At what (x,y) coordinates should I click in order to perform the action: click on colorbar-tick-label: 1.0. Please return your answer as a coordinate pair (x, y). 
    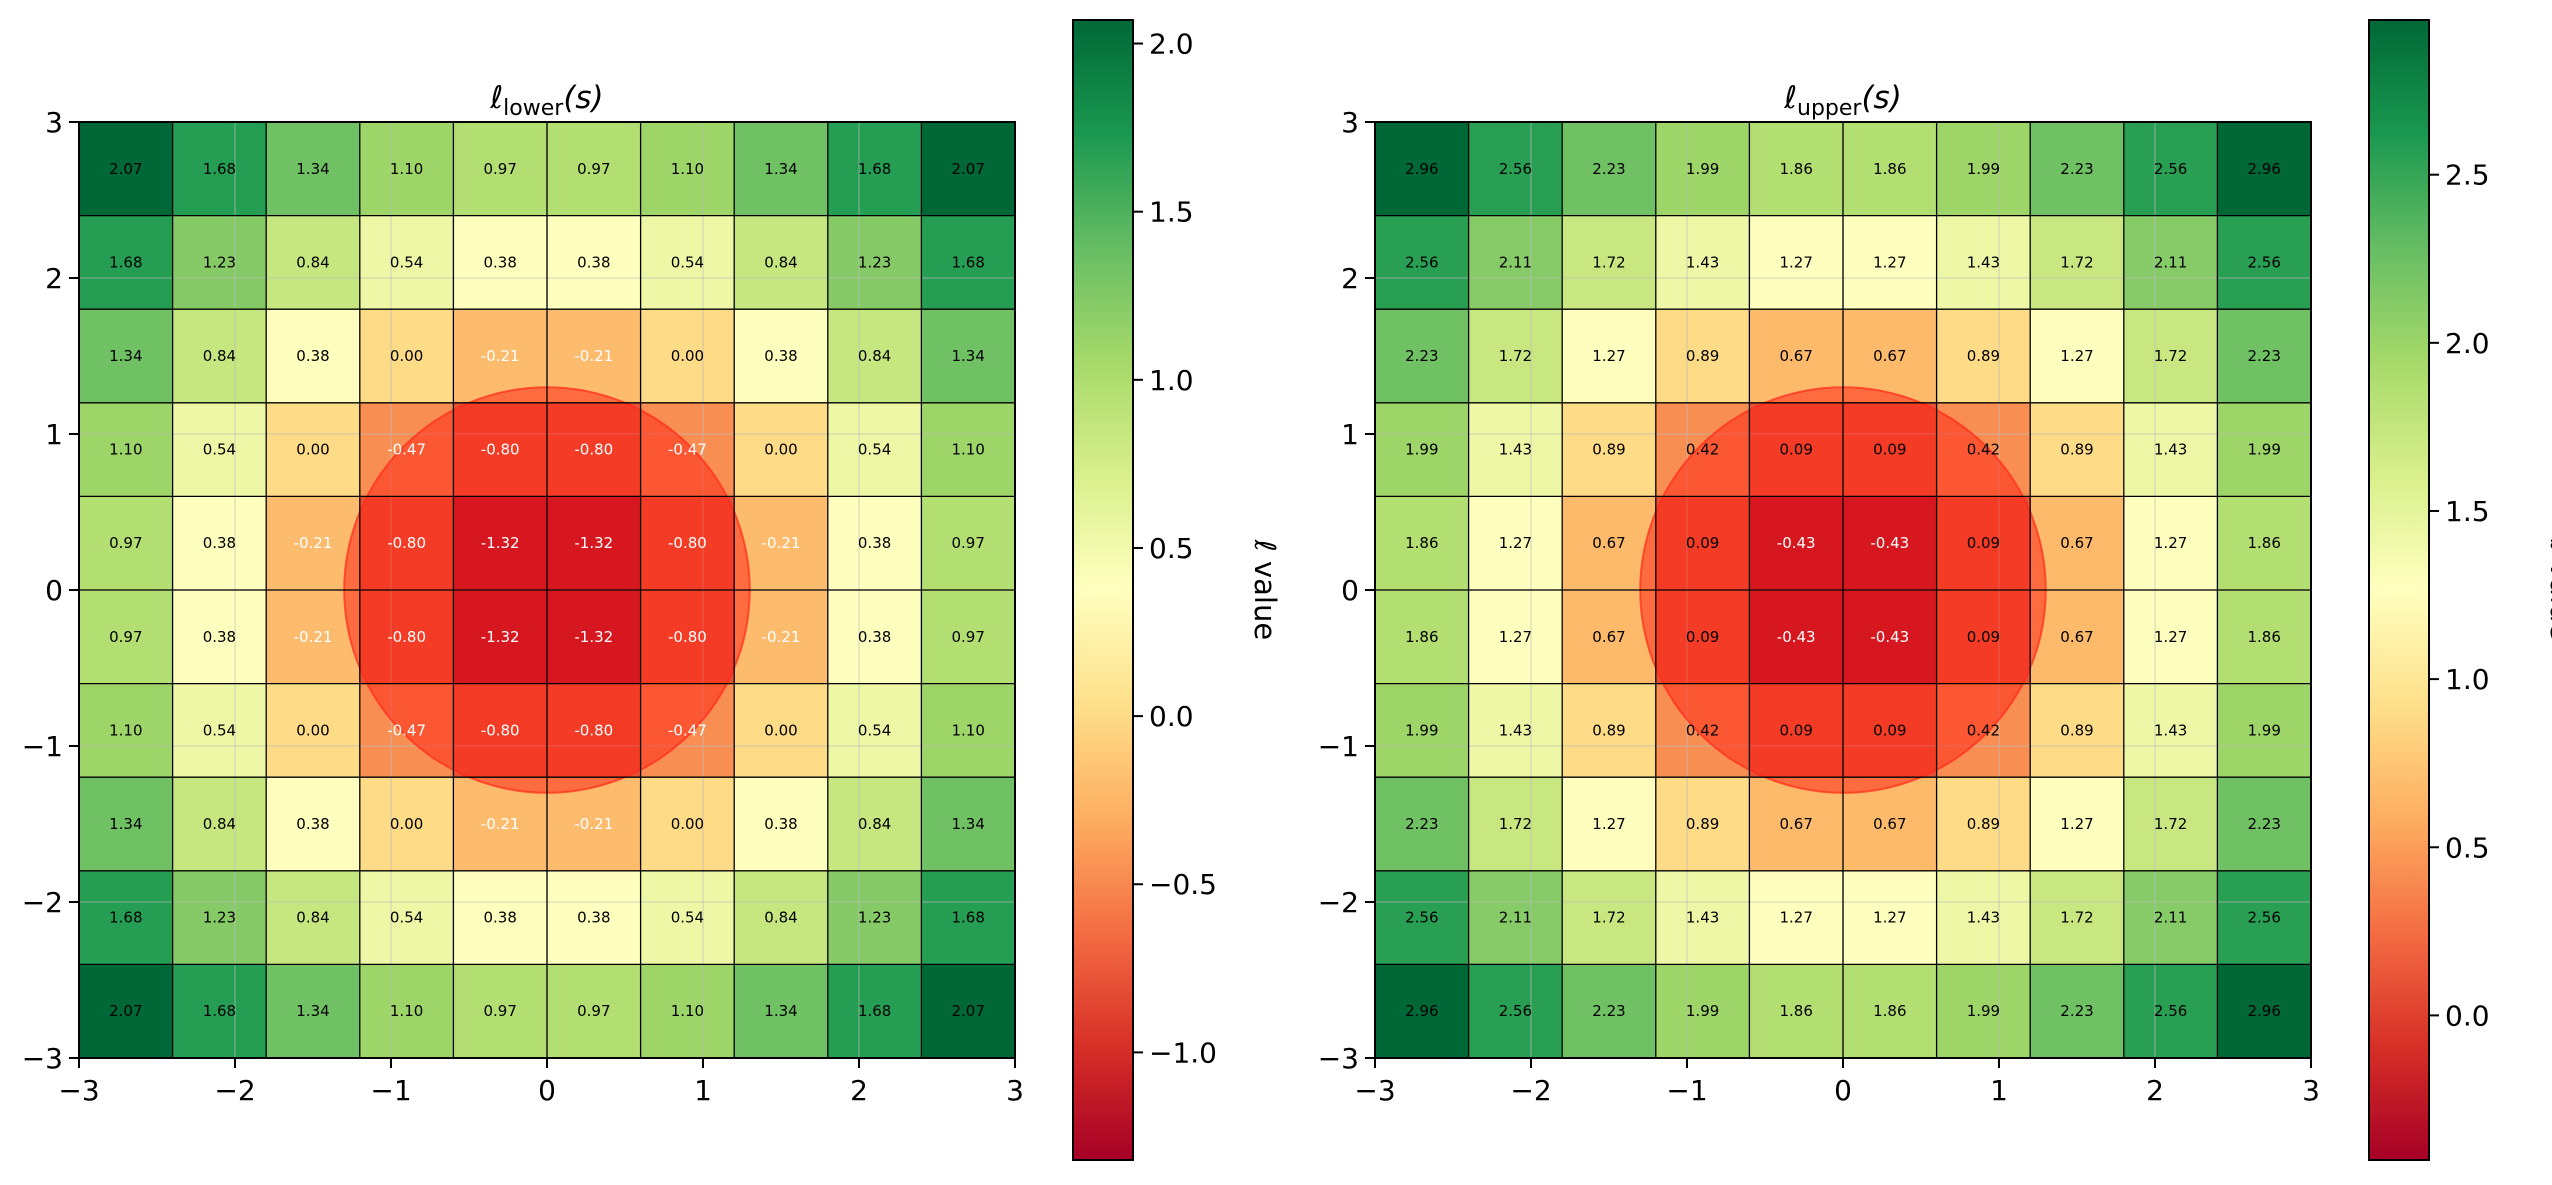
    Looking at the image, I should click on (1171, 380).